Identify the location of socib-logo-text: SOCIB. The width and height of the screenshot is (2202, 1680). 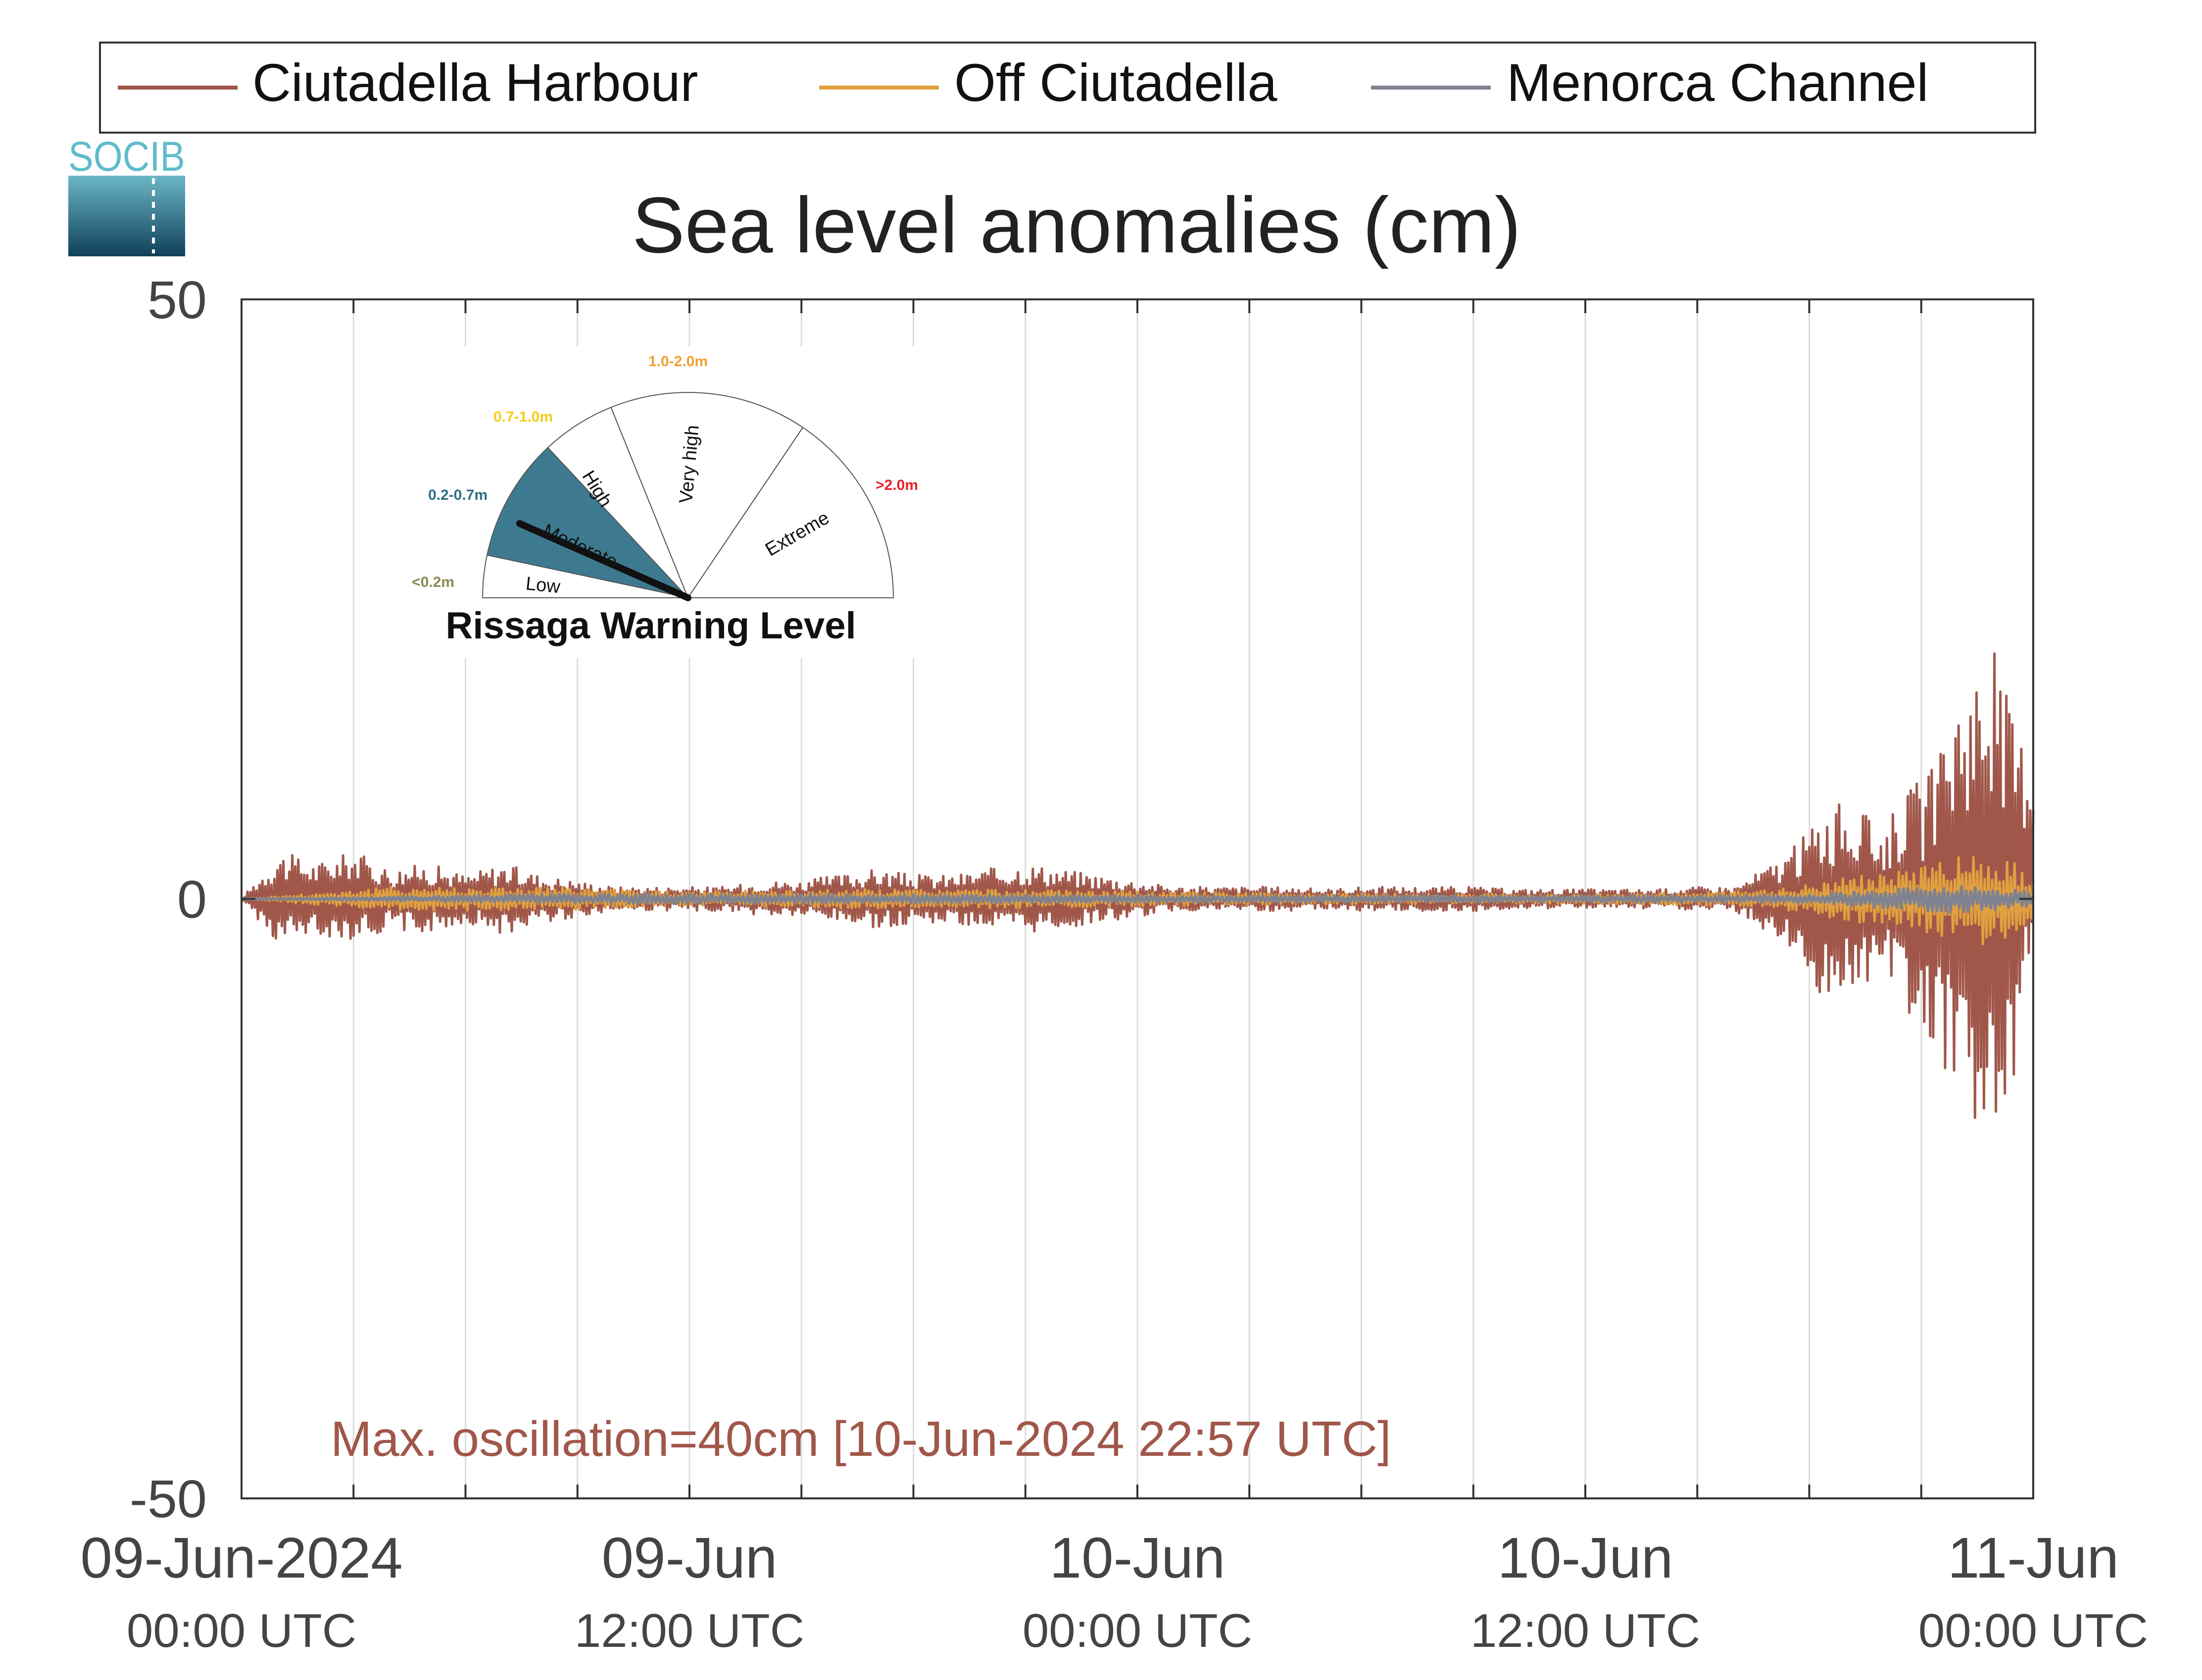
(126, 157).